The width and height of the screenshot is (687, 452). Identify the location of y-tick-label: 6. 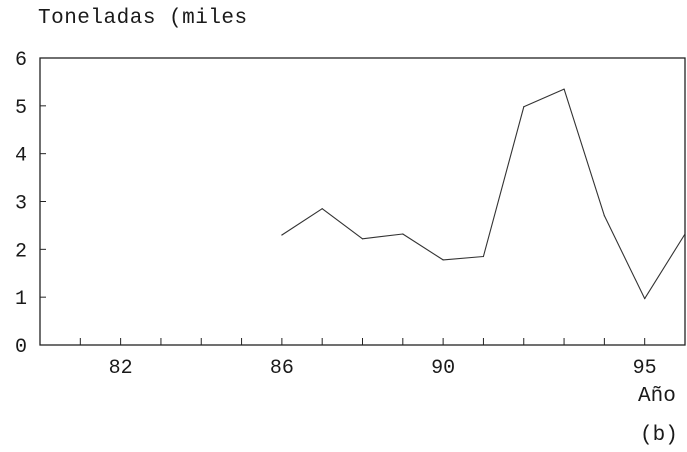
(21, 60).